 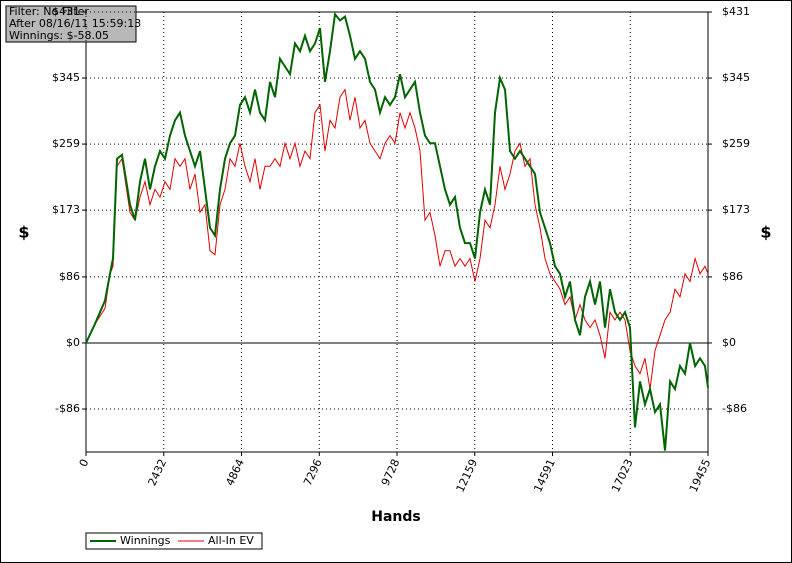 I want to click on y-tick-label: $259, so click(x=66, y=143).